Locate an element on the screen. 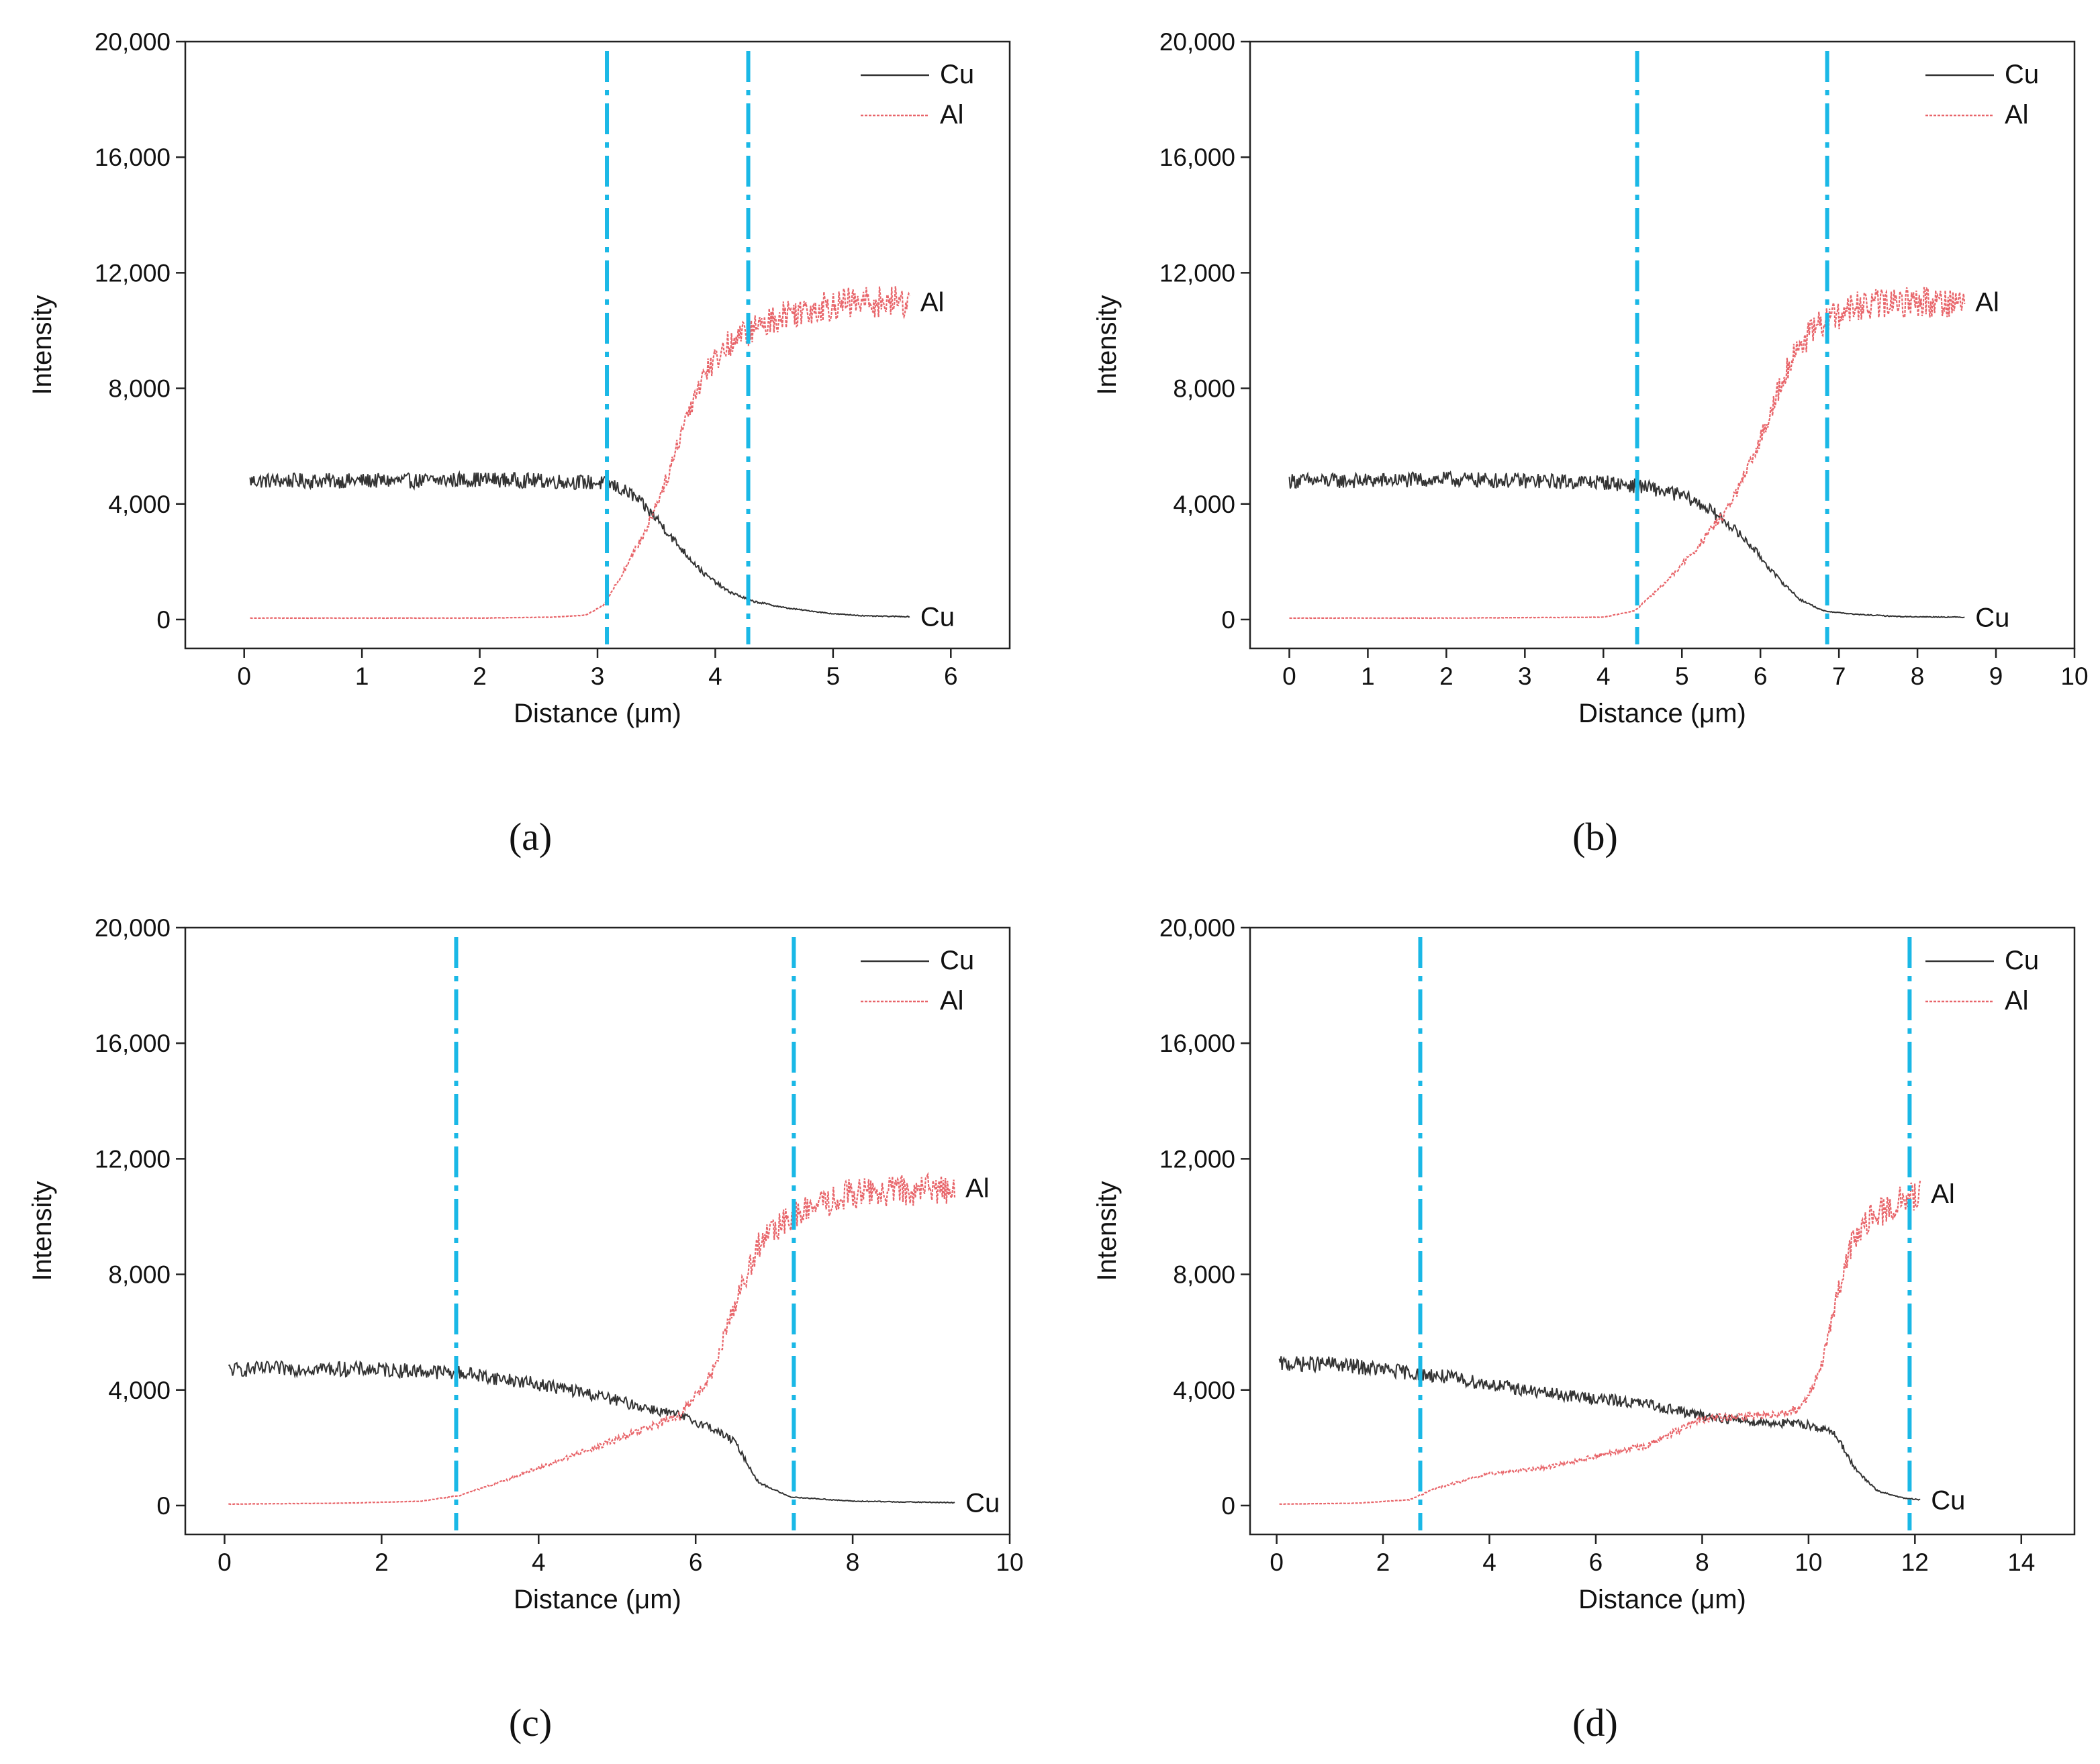 The width and height of the screenshot is (2100, 1764). x-tick-label: 7 is located at coordinates (1839, 676).